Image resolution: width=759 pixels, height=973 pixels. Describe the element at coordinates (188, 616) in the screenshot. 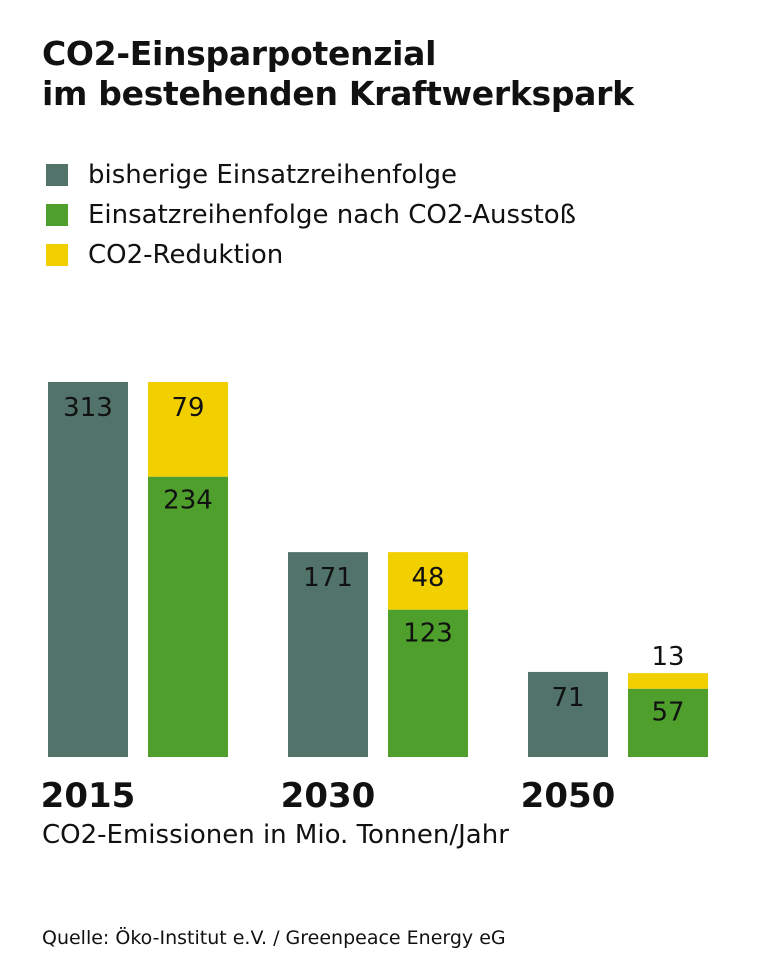

I see `bar-2015-co2-reihenfolge` at that location.